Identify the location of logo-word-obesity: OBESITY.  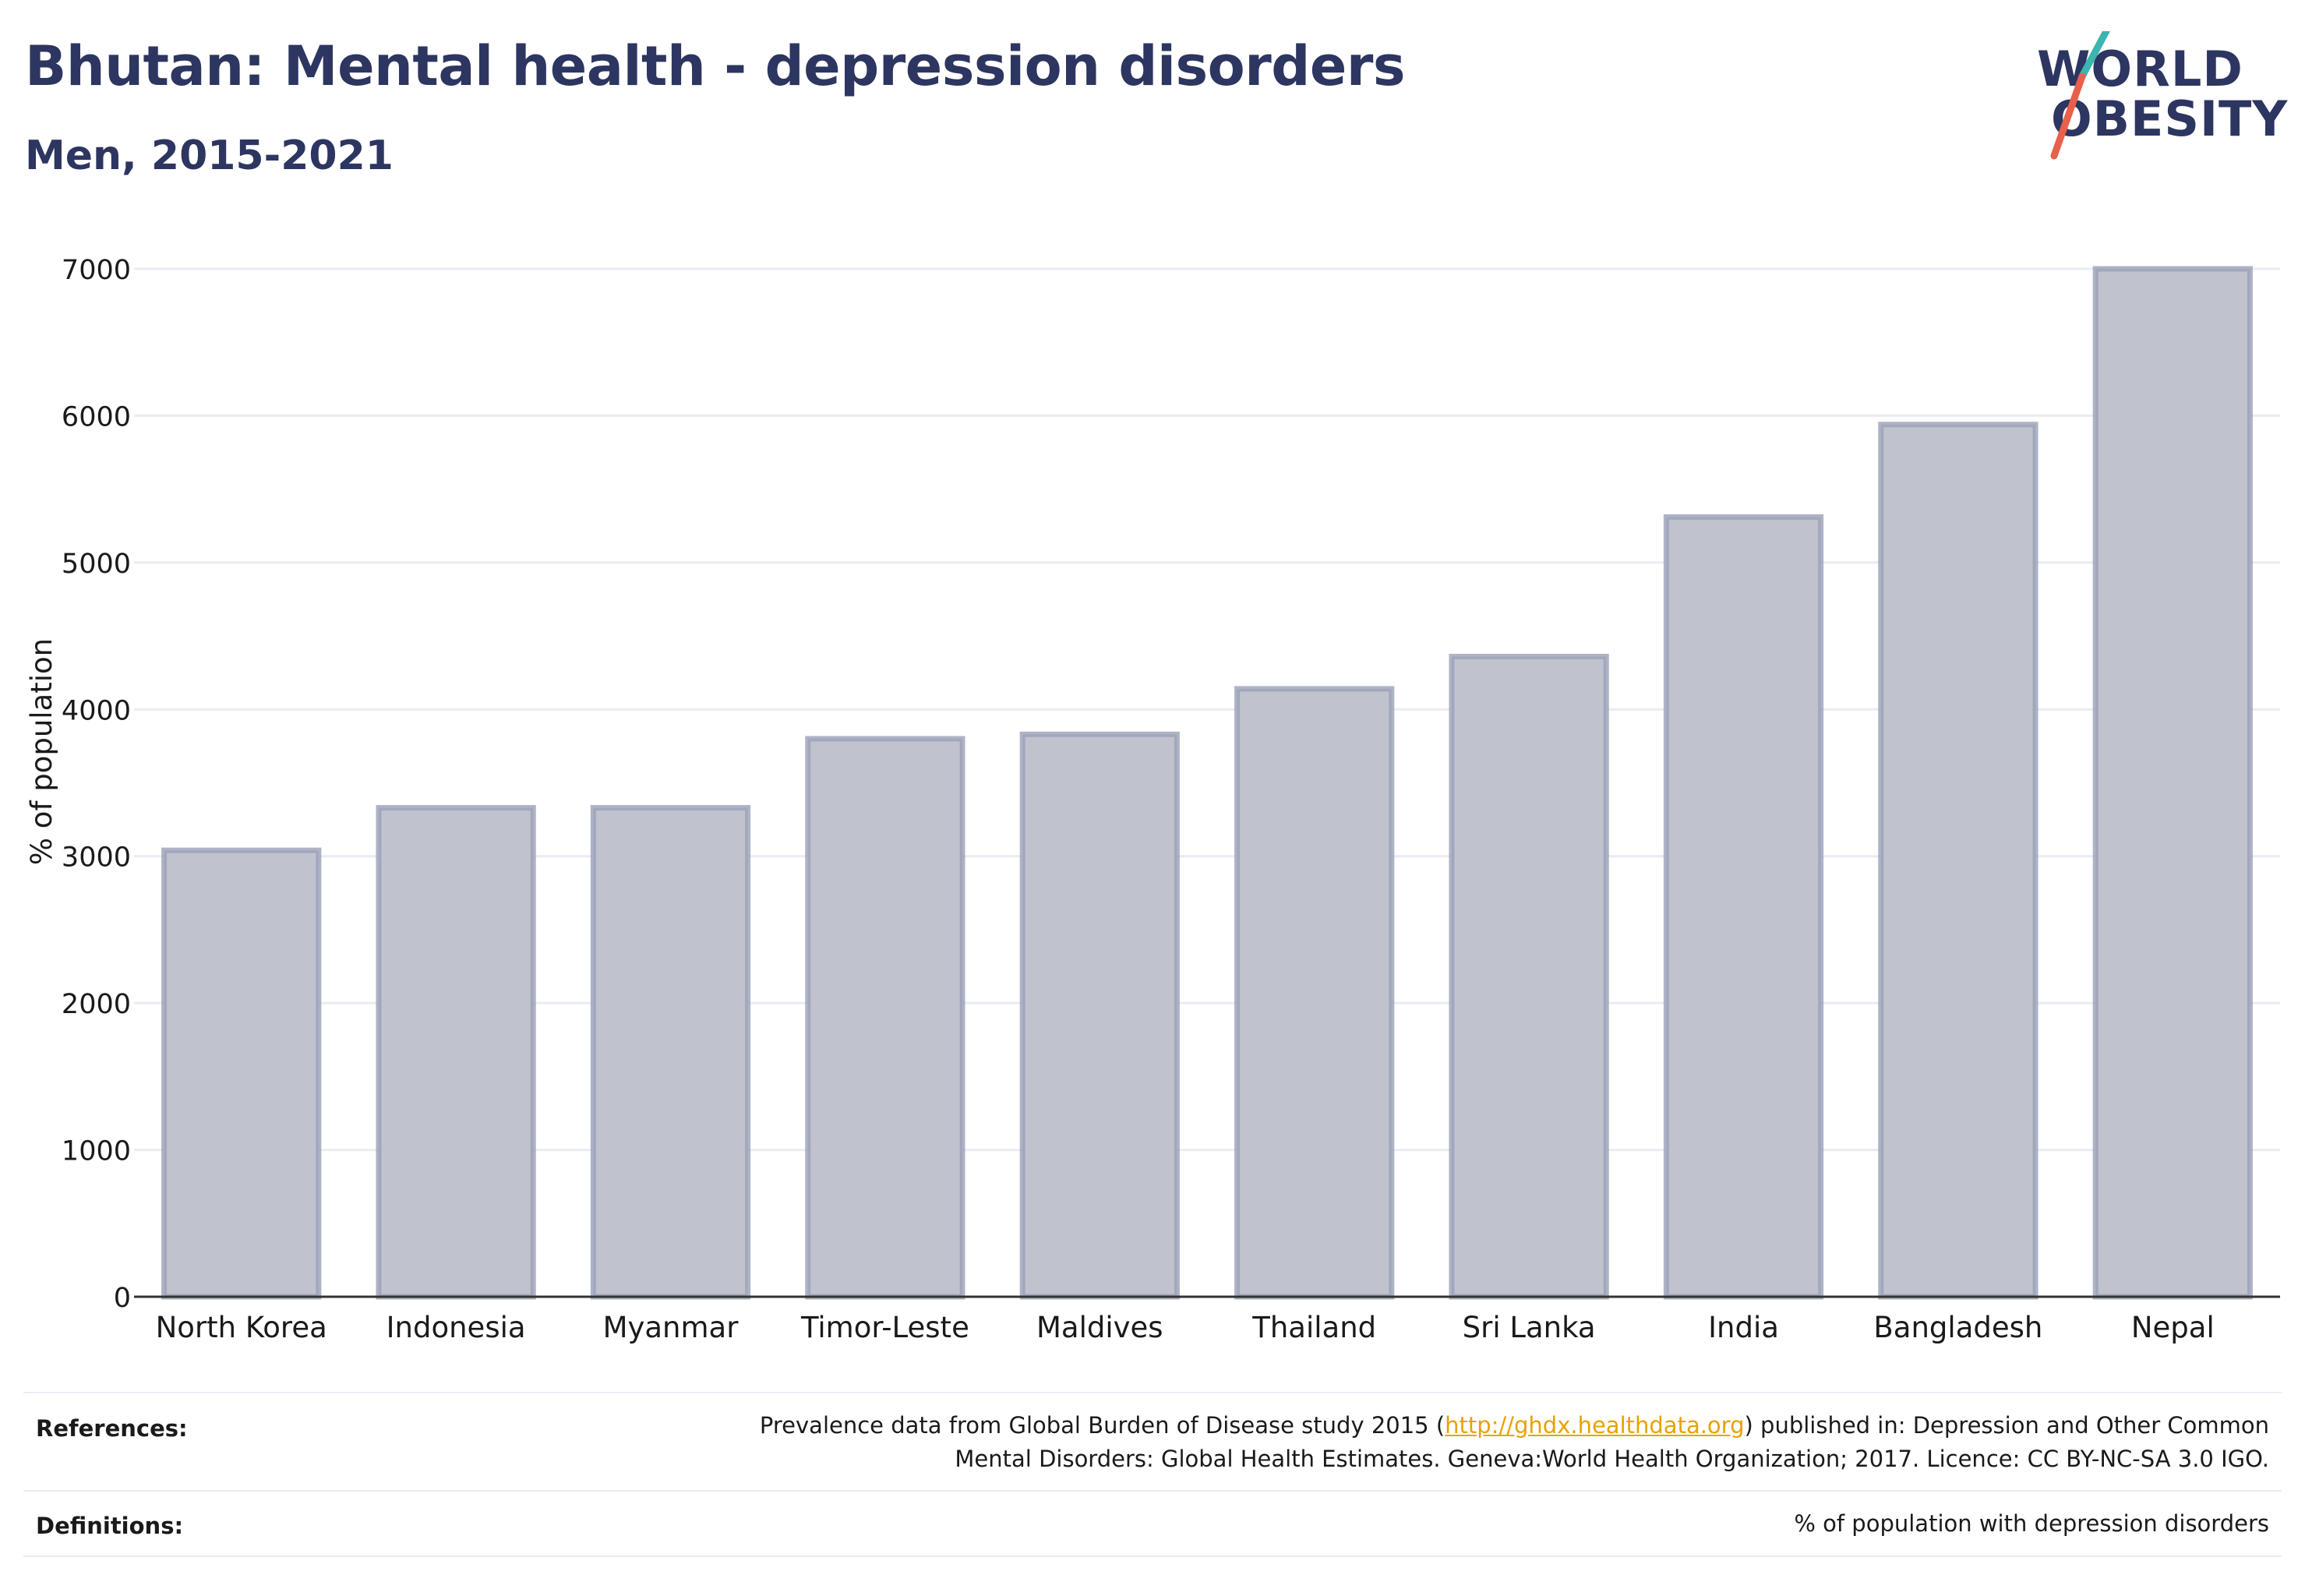
(2170, 118).